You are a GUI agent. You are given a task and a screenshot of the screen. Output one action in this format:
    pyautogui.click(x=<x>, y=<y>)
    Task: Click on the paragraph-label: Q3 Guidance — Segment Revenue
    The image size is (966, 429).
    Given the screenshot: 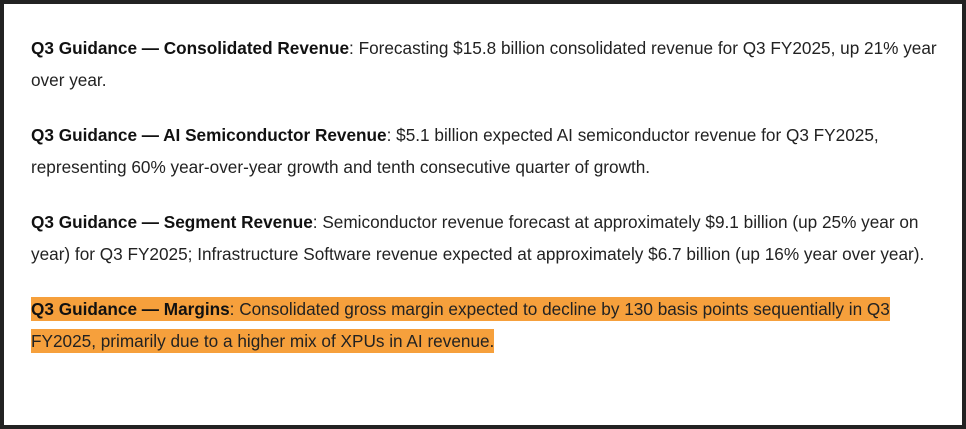 What is the action you would take?
    pyautogui.click(x=172, y=222)
    